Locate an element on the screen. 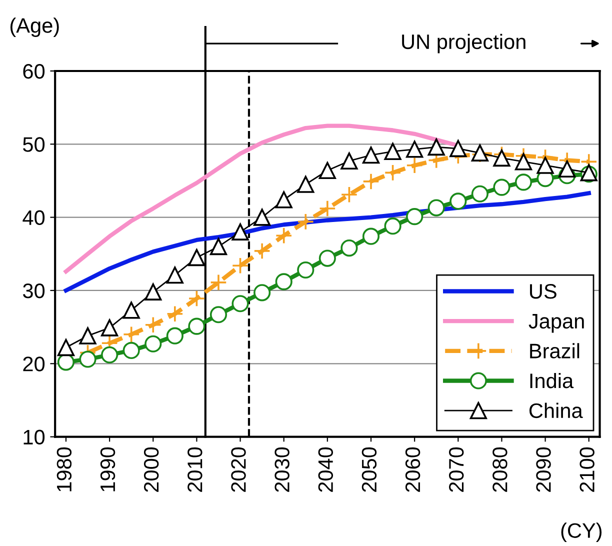 The height and width of the screenshot is (546, 612). y-tick-label: 50 is located at coordinates (34, 144).